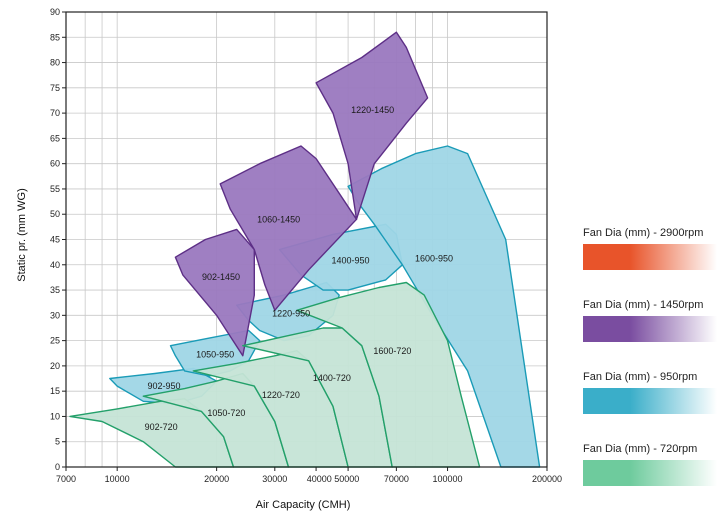  What do you see at coordinates (650, 257) in the screenshot?
I see `legend-swatch-2900rpm` at bounding box center [650, 257].